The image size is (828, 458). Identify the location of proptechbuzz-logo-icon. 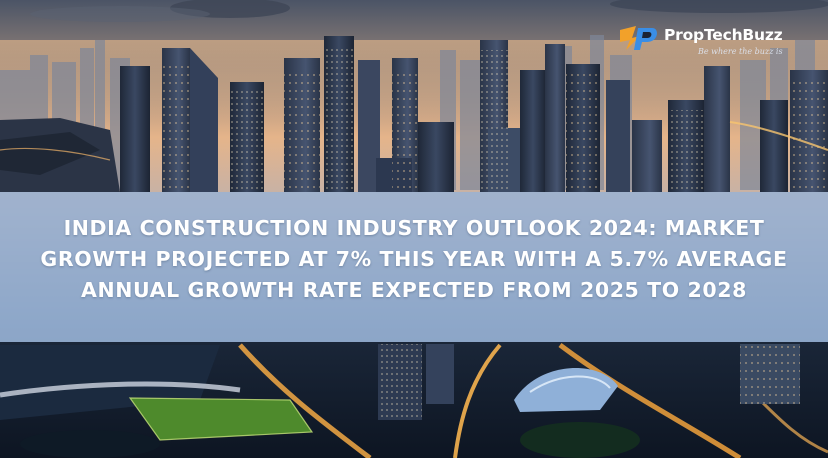
(638, 38).